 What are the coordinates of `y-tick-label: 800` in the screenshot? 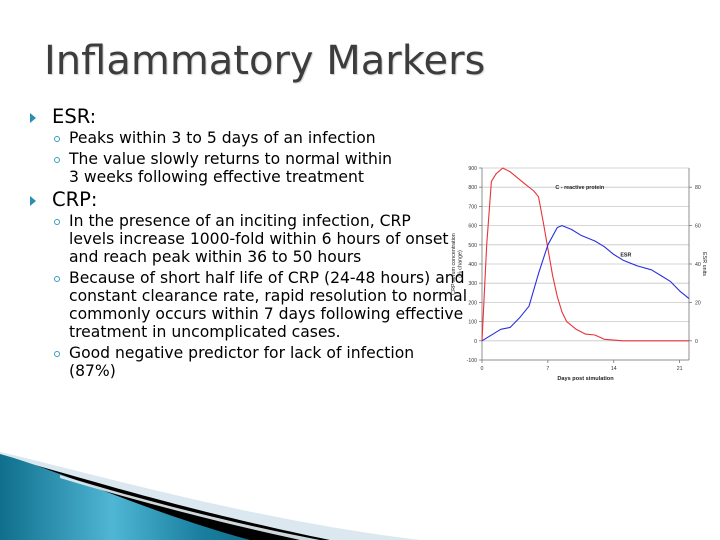 It's located at (472, 188).